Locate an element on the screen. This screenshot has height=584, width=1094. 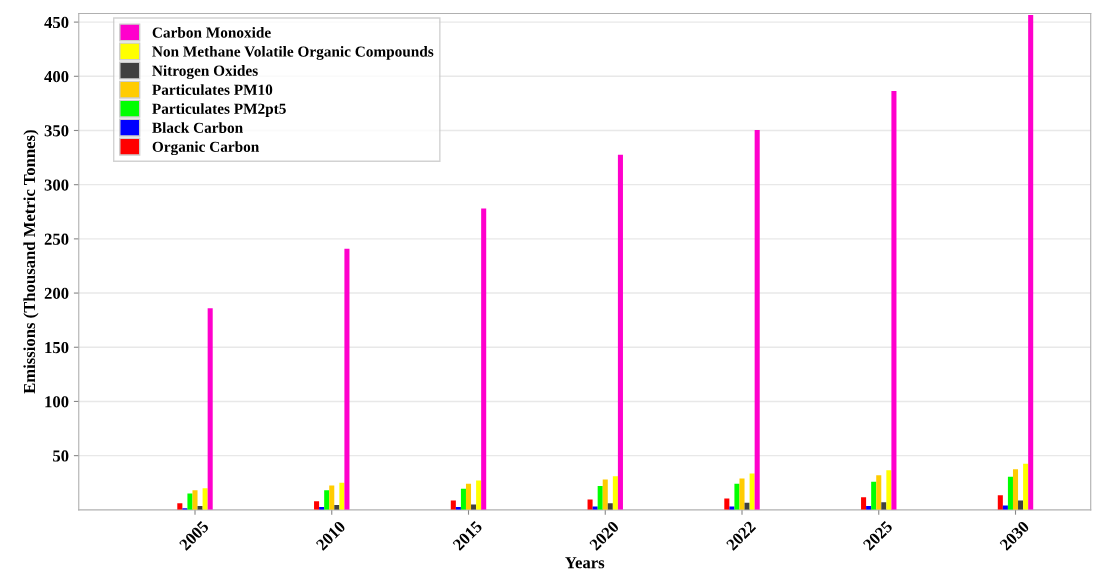
y-tick-label: 150 is located at coordinates (57, 347).